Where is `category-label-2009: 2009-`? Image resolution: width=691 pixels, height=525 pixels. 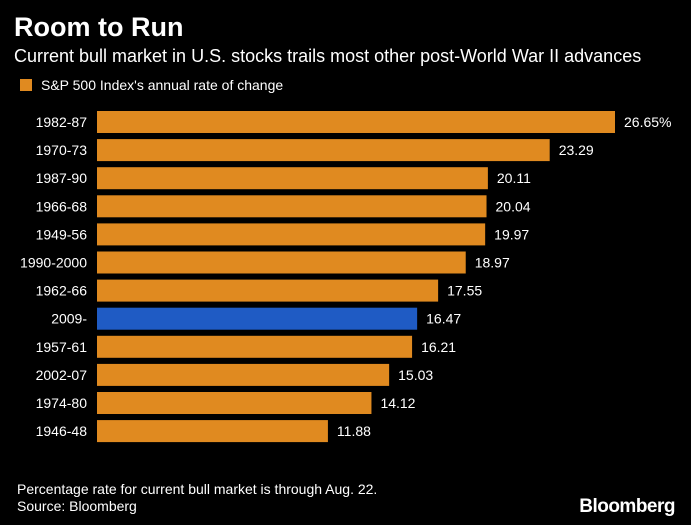 category-label-2009: 2009- is located at coordinates (69, 319).